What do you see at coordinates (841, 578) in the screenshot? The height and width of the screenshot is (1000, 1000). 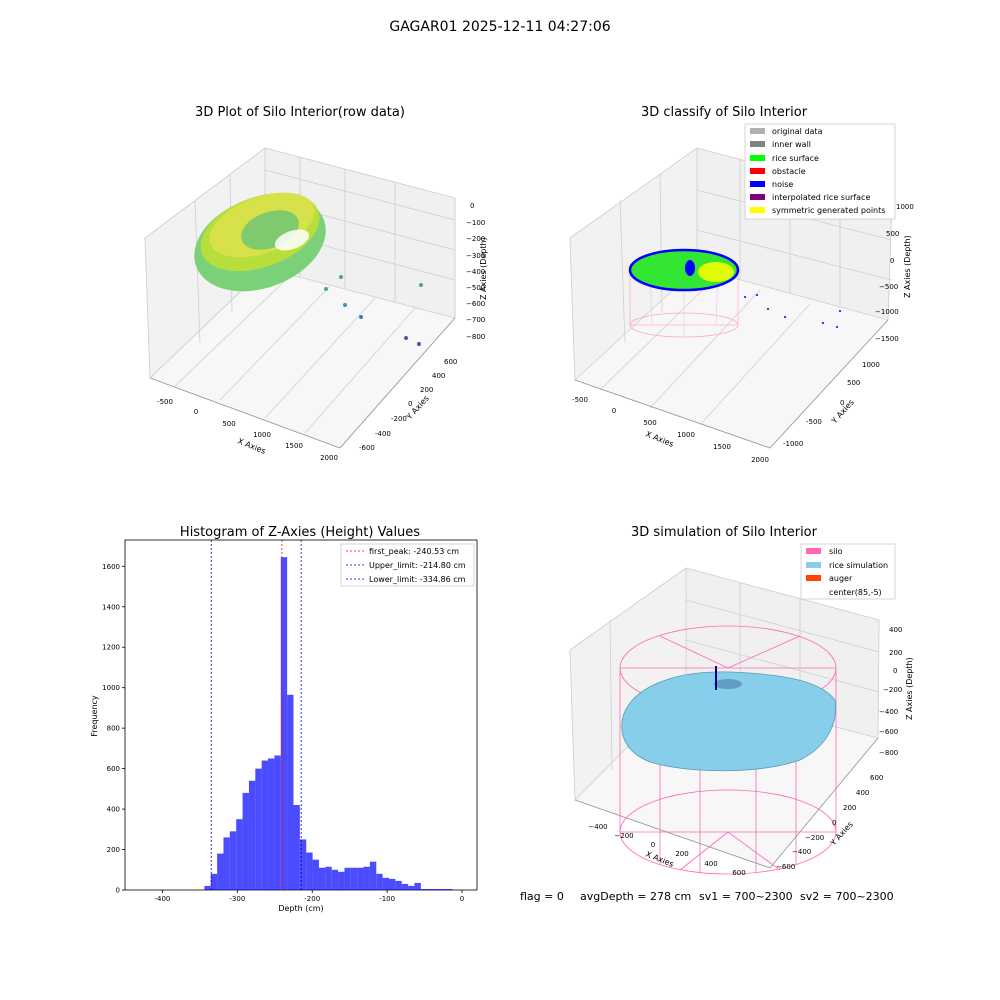 I see `legend-label: auger` at bounding box center [841, 578].